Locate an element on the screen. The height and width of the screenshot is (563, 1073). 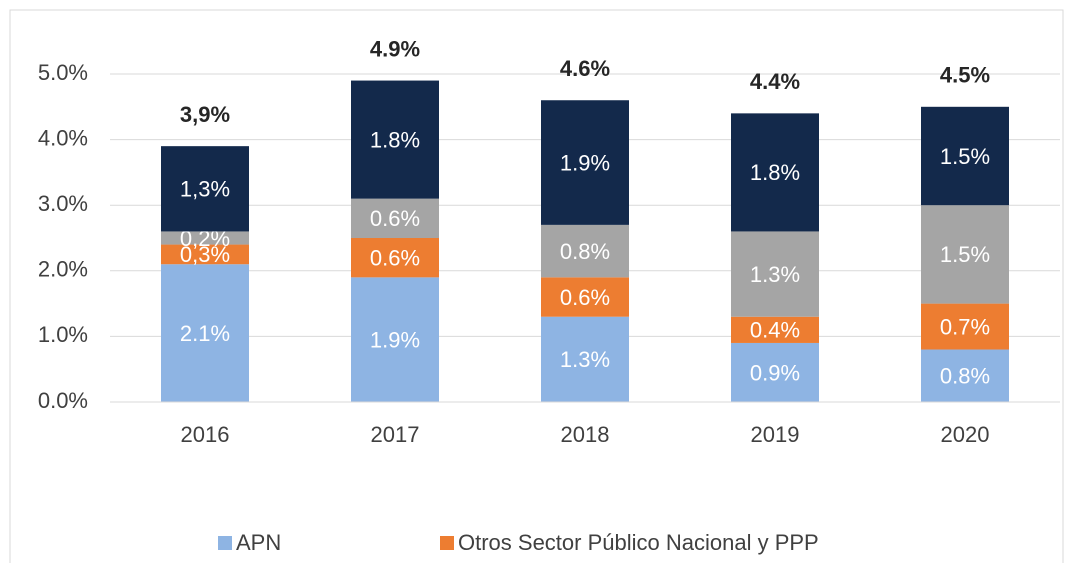
total-label: 4.6% is located at coordinates (585, 68).